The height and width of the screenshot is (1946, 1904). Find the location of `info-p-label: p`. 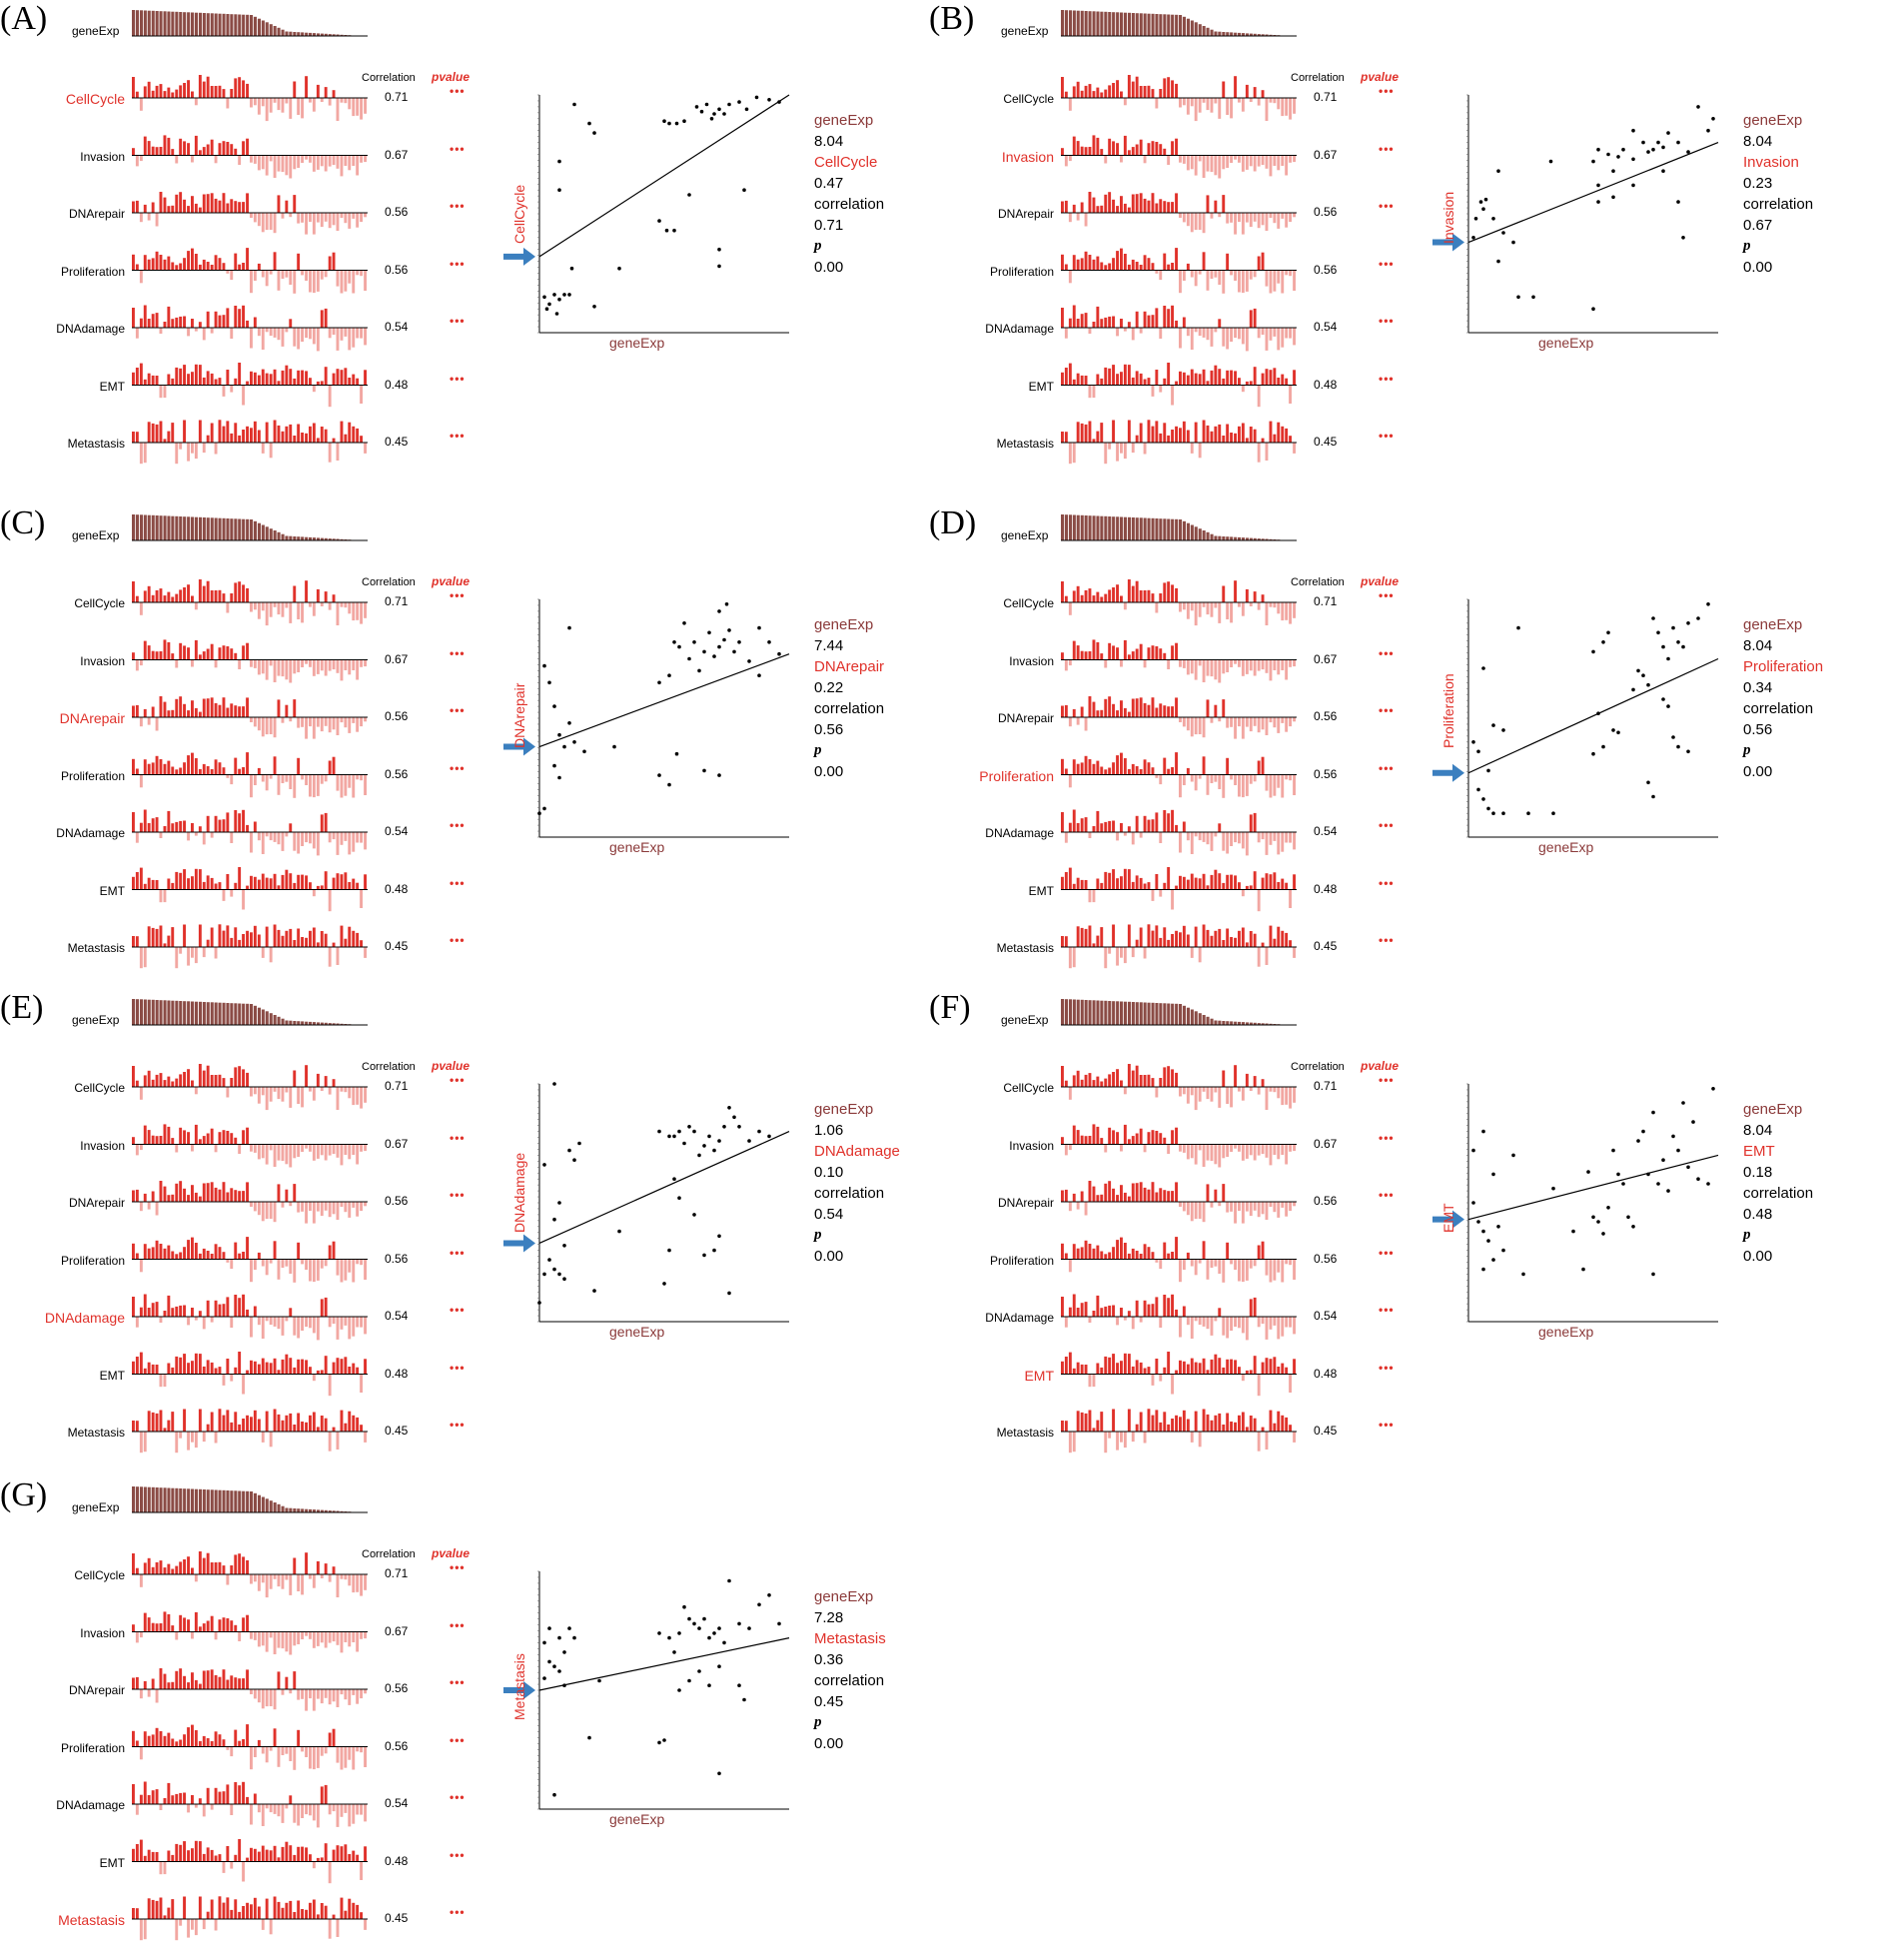

info-p-label: p is located at coordinates (818, 1722).